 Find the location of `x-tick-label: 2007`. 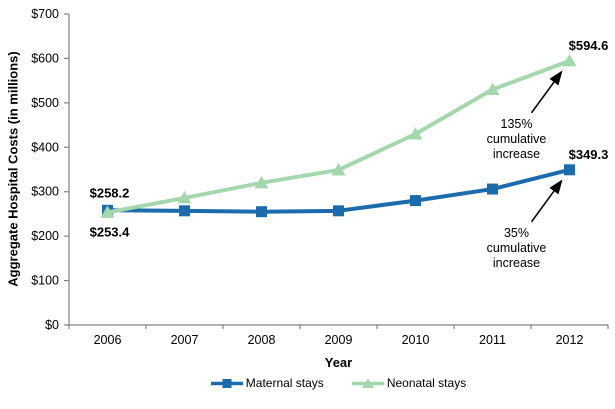

x-tick-label: 2007 is located at coordinates (185, 340).